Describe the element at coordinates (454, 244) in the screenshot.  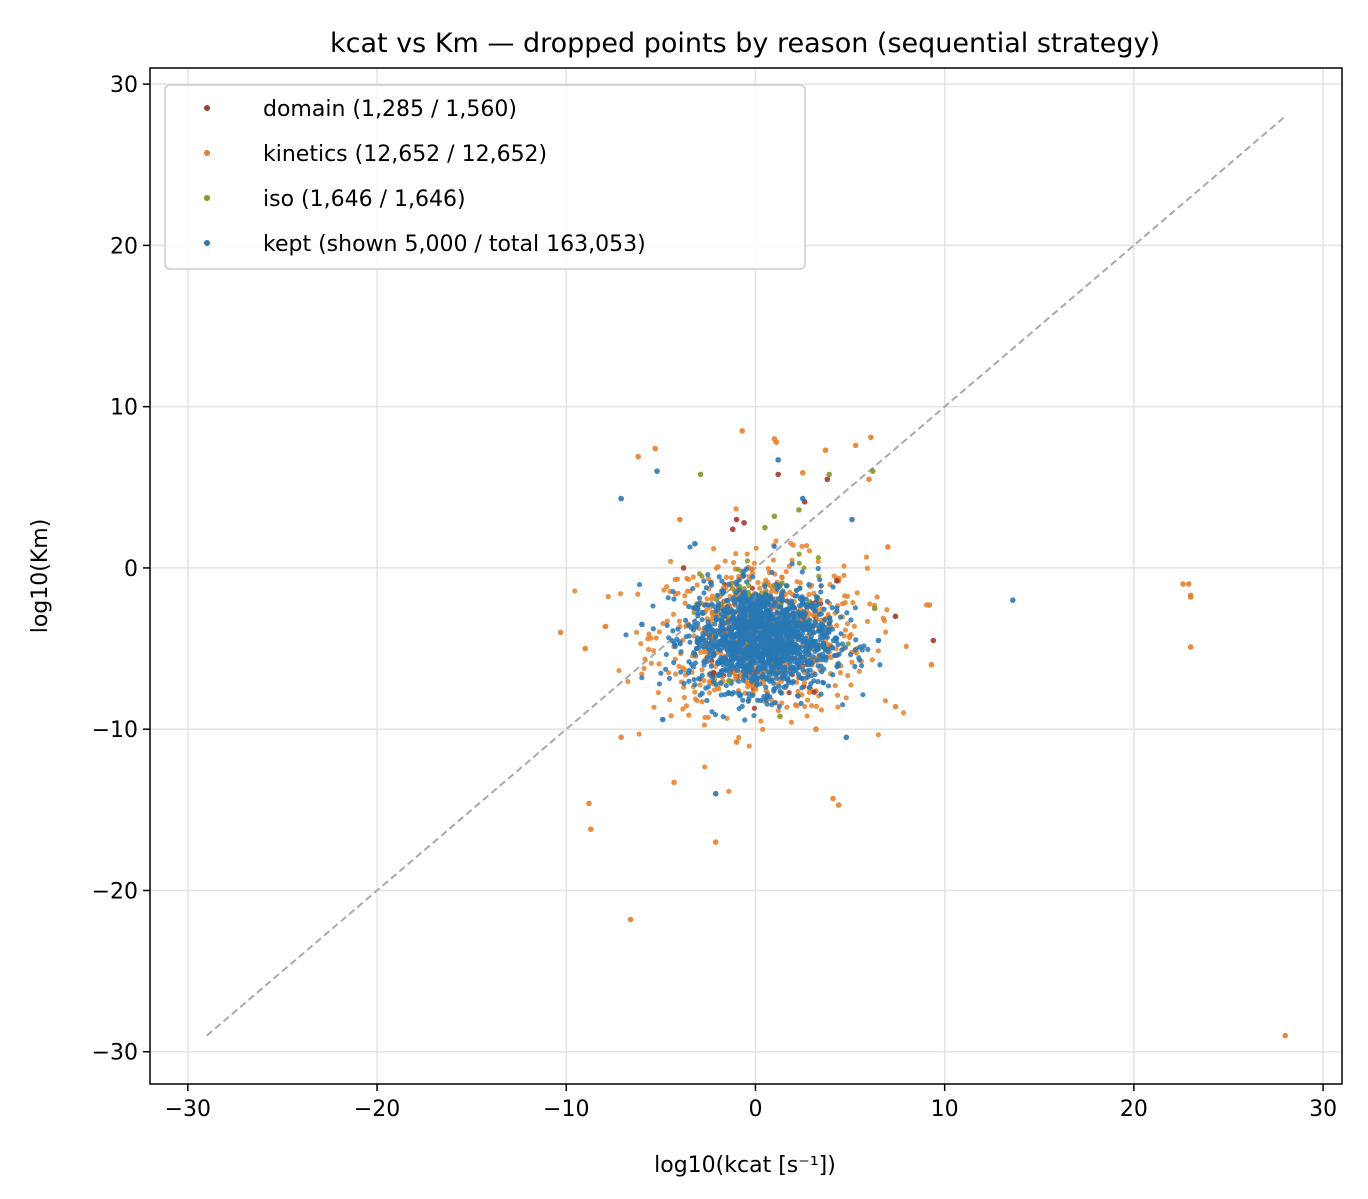
I see `kept-legend-label: kept (shown 5,000 / total 163,053)` at that location.